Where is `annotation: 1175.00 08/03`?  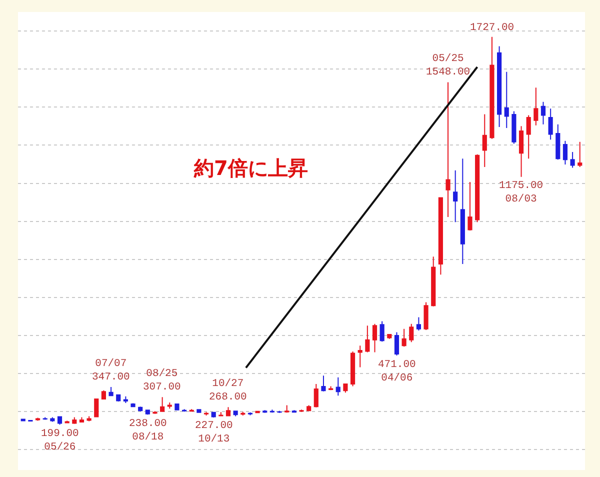 annotation: 1175.00 08/03 is located at coordinates (521, 193).